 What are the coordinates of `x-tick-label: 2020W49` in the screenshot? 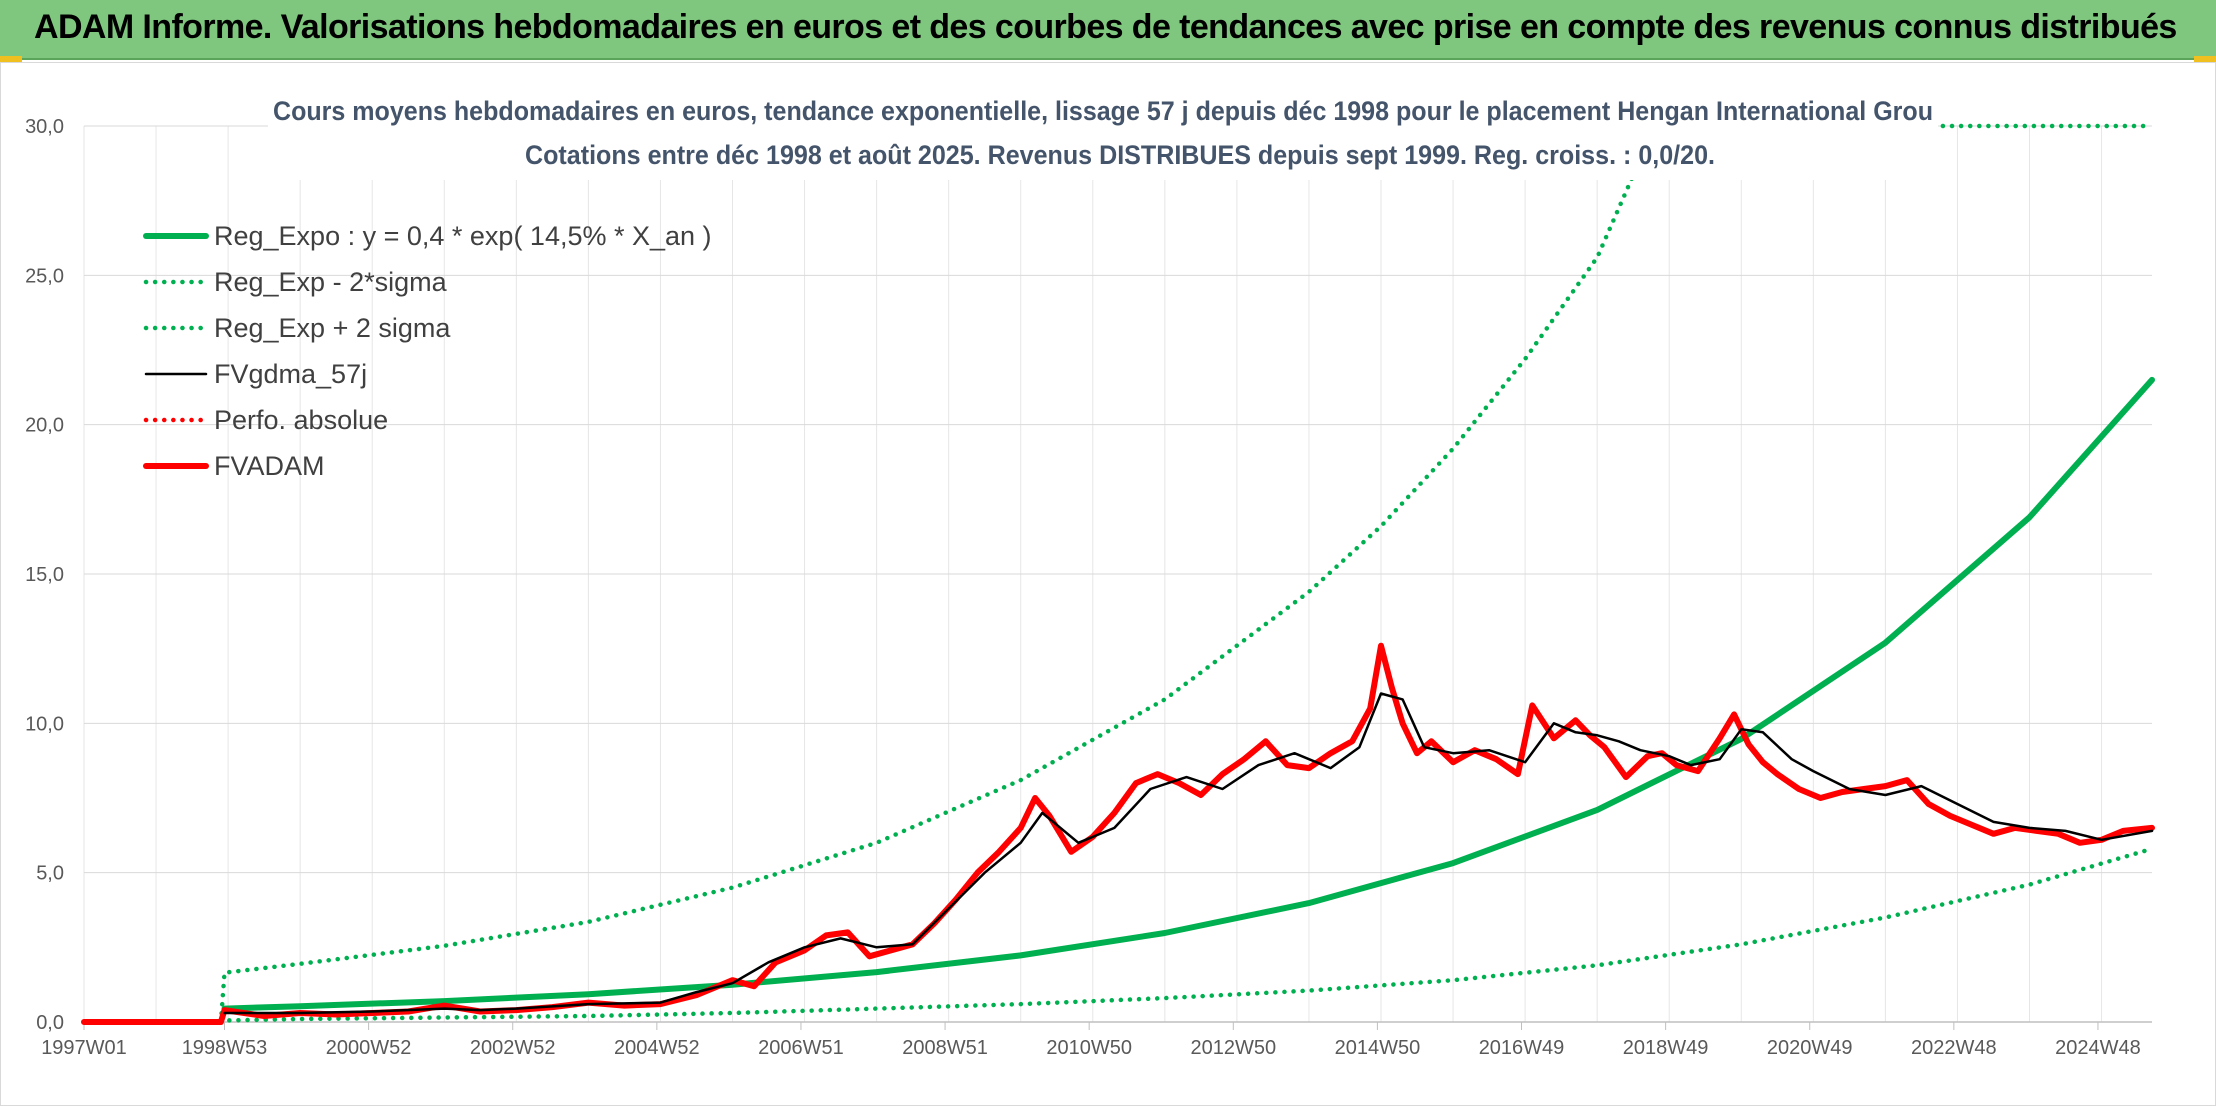 It's located at (1810, 1048).